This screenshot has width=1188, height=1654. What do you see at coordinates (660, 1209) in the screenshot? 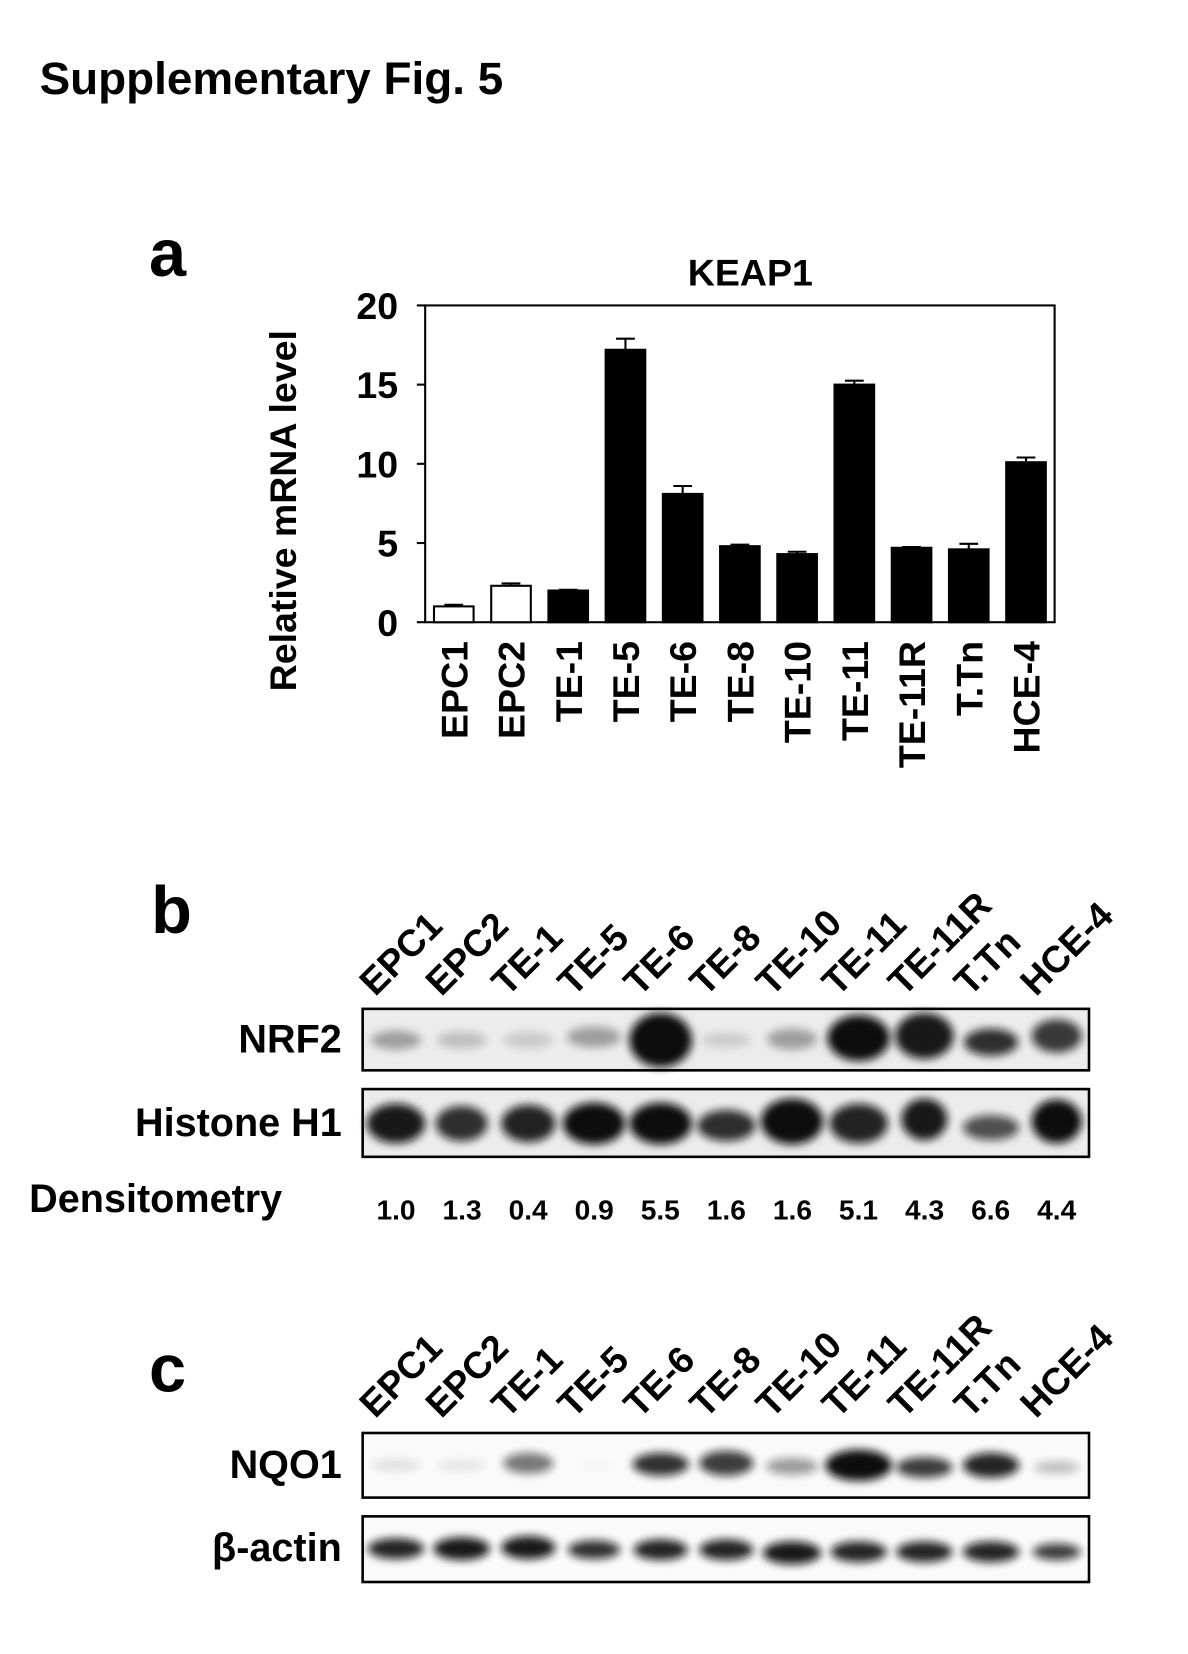
I see `densitometry-value: 5.5` at bounding box center [660, 1209].